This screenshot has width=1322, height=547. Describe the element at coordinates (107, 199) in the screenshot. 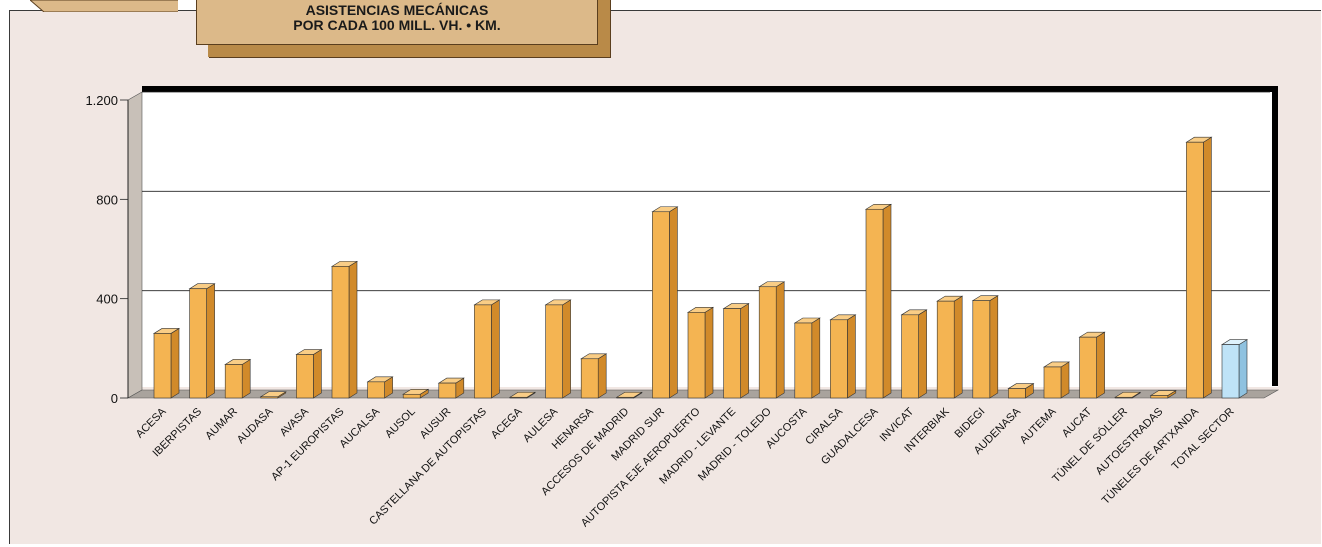

I see `y-tick-label: 800` at that location.